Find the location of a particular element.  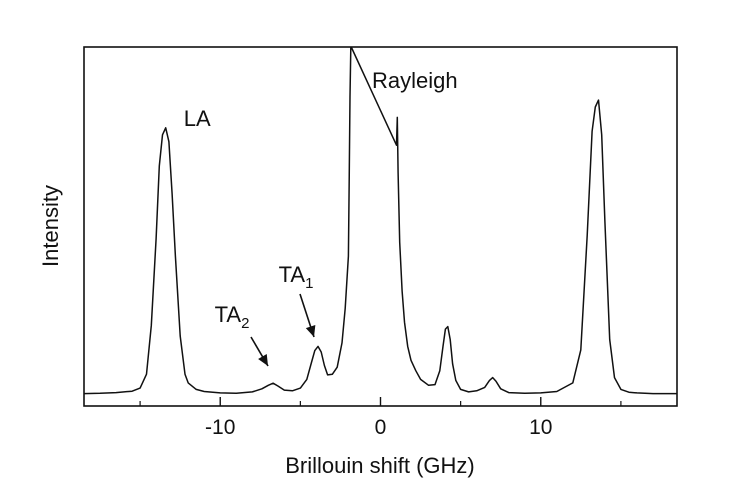

x-tick-label: 10 is located at coordinates (540, 427).